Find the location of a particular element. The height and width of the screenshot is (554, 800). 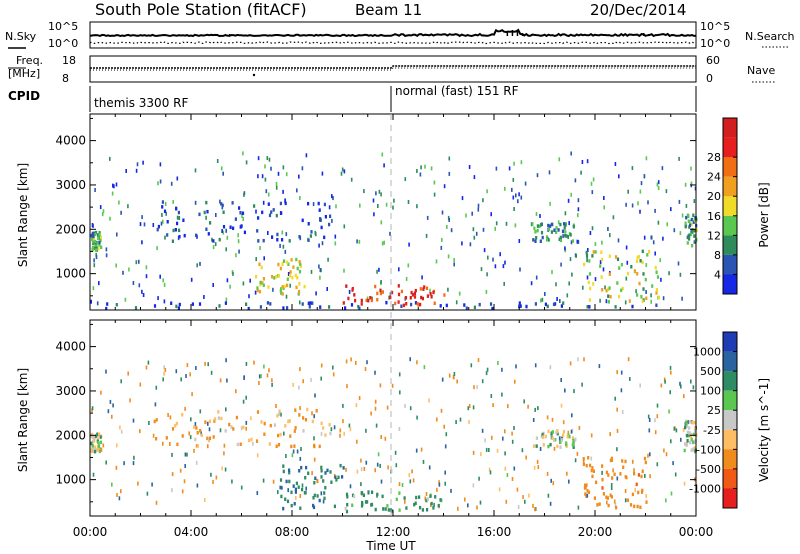

nsky-spike is located at coordinates (507, 34).